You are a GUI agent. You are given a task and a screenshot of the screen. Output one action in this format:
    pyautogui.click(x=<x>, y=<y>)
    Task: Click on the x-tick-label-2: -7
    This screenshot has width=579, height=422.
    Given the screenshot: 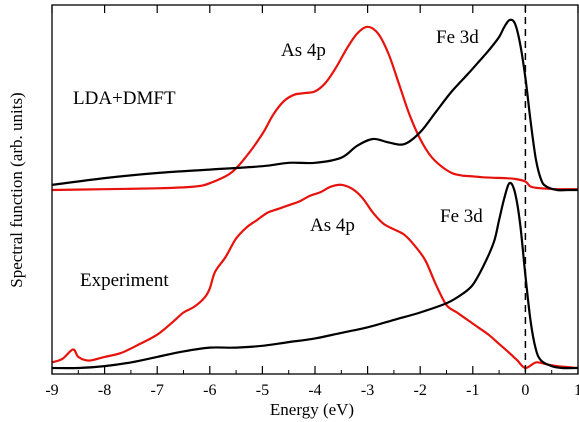 What is the action you would take?
    pyautogui.click(x=157, y=390)
    